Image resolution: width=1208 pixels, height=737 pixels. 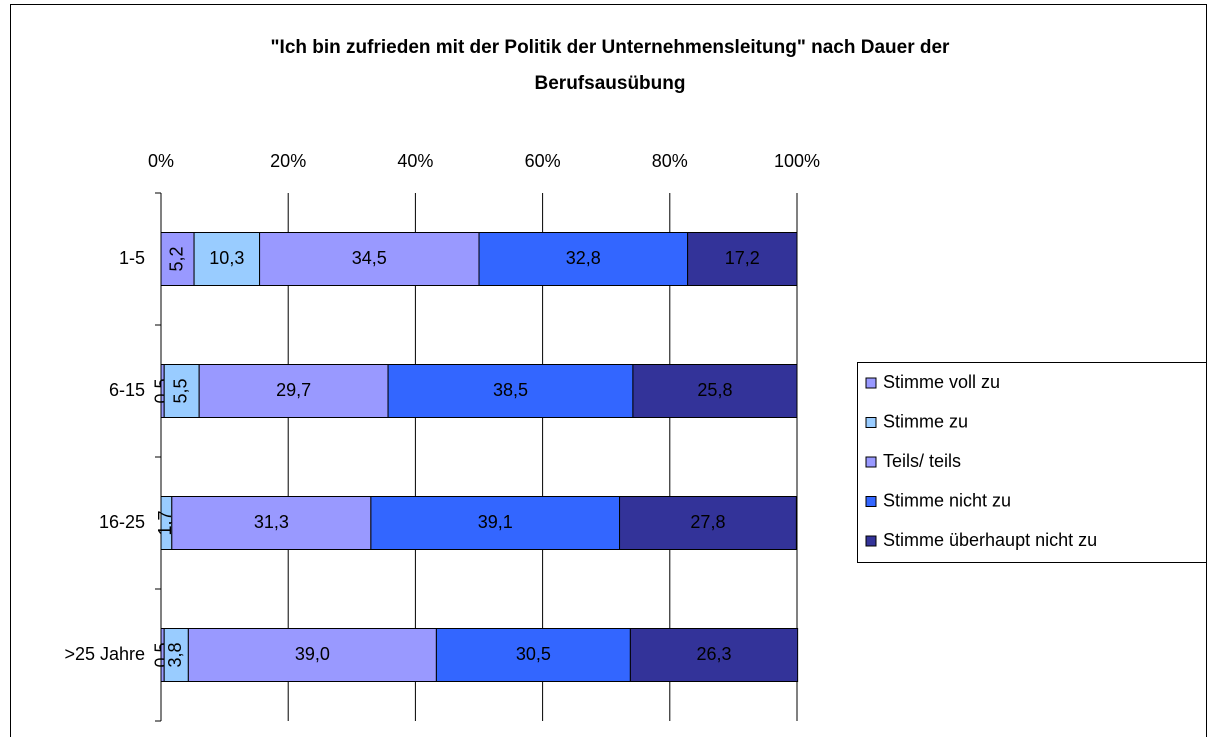 I want to click on x-tick-label: 80%, so click(x=670, y=161).